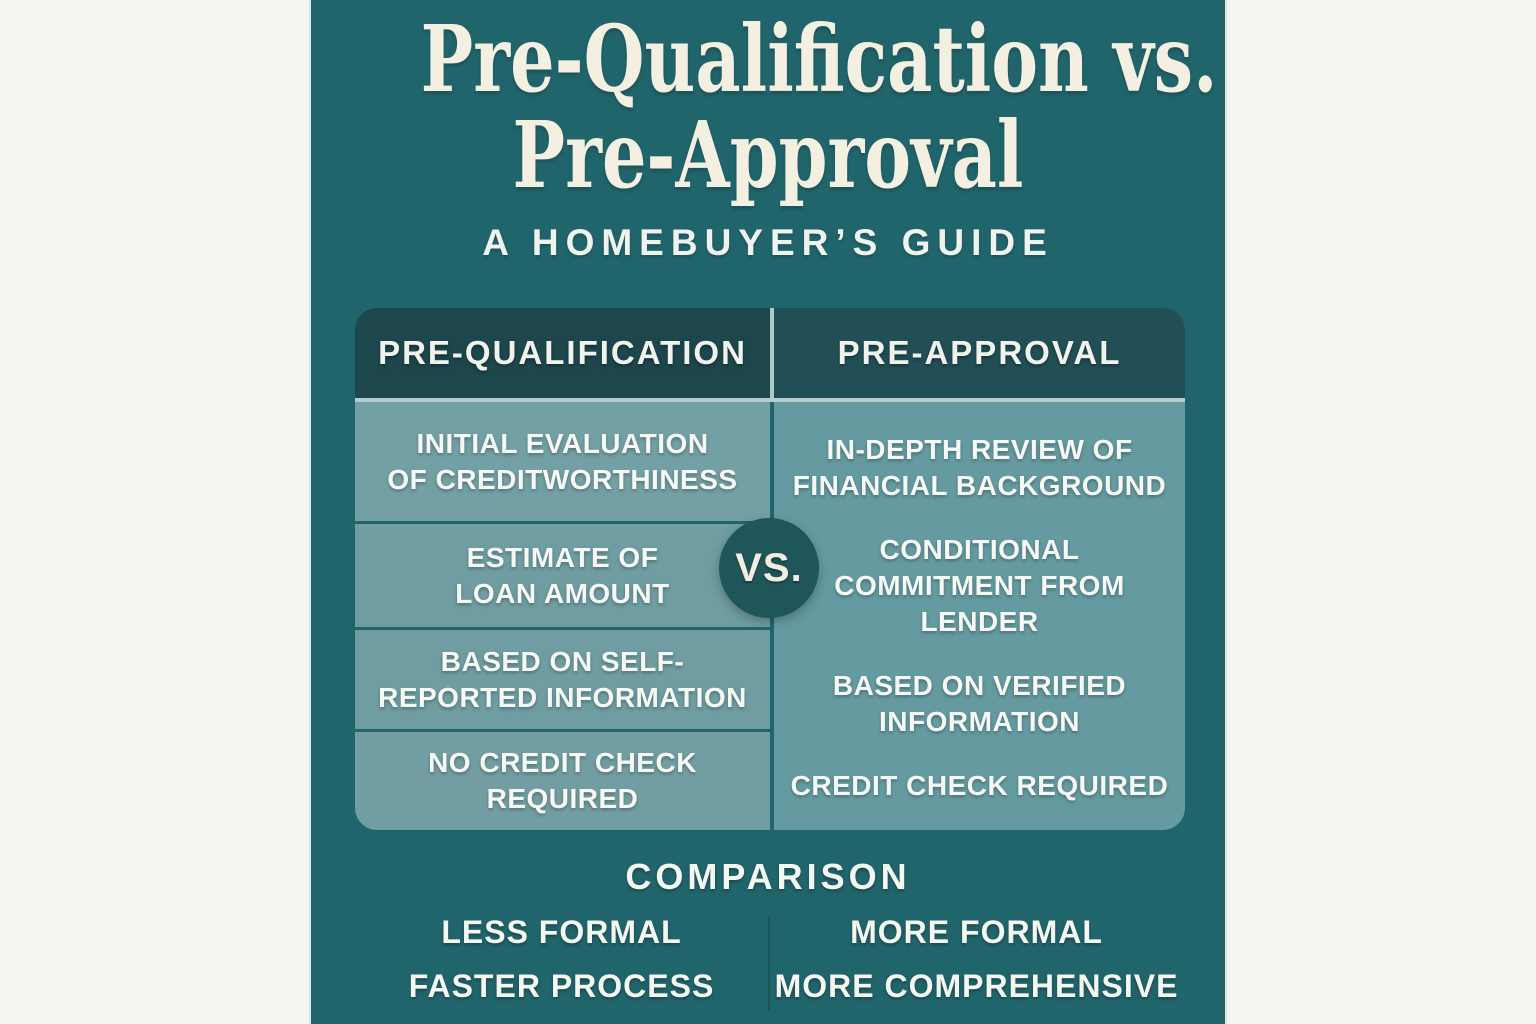  Describe the element at coordinates (562, 353) in the screenshot. I see `header-cell-pre-qualification: PRE-QUALIFICATION` at that location.